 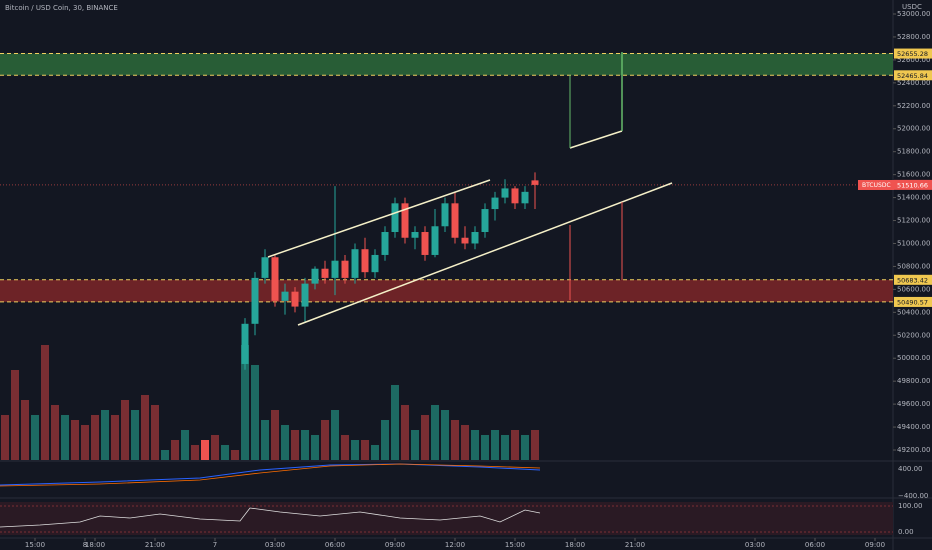 I want to click on chart-title: Bitcoin / USD Coin, 30, BINANCE, so click(x=61, y=8).